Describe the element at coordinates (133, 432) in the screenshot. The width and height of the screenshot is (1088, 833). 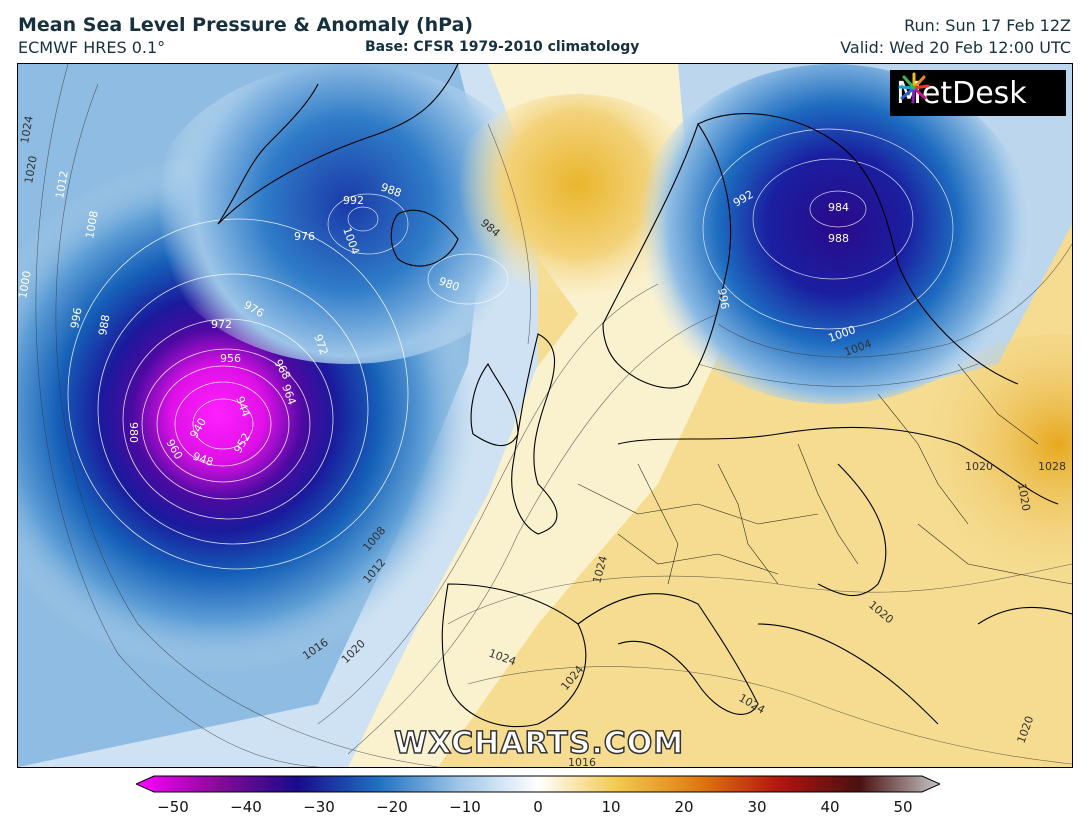
I see `contour-label: 980` at that location.